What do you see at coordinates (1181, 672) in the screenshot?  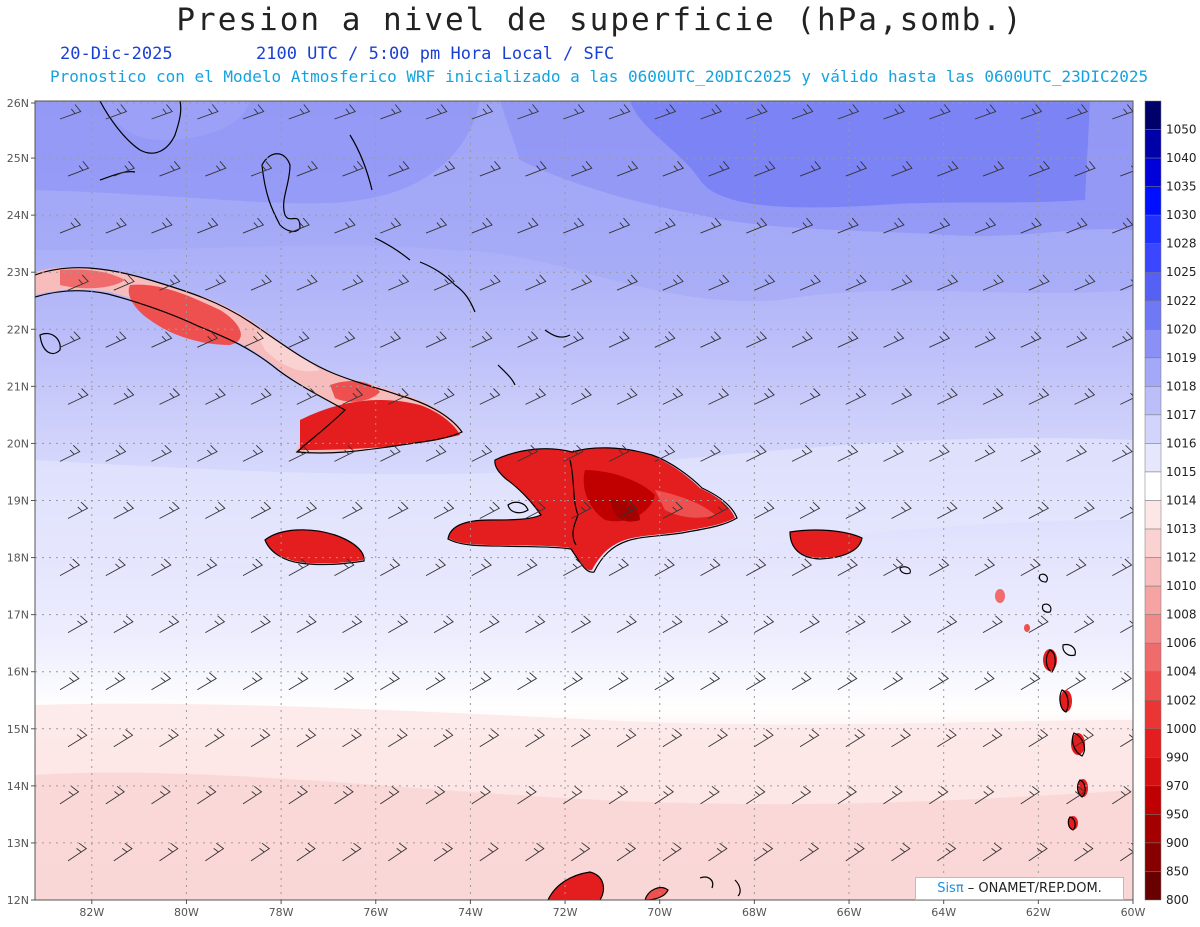 I see `legend-label: 1004` at bounding box center [1181, 672].